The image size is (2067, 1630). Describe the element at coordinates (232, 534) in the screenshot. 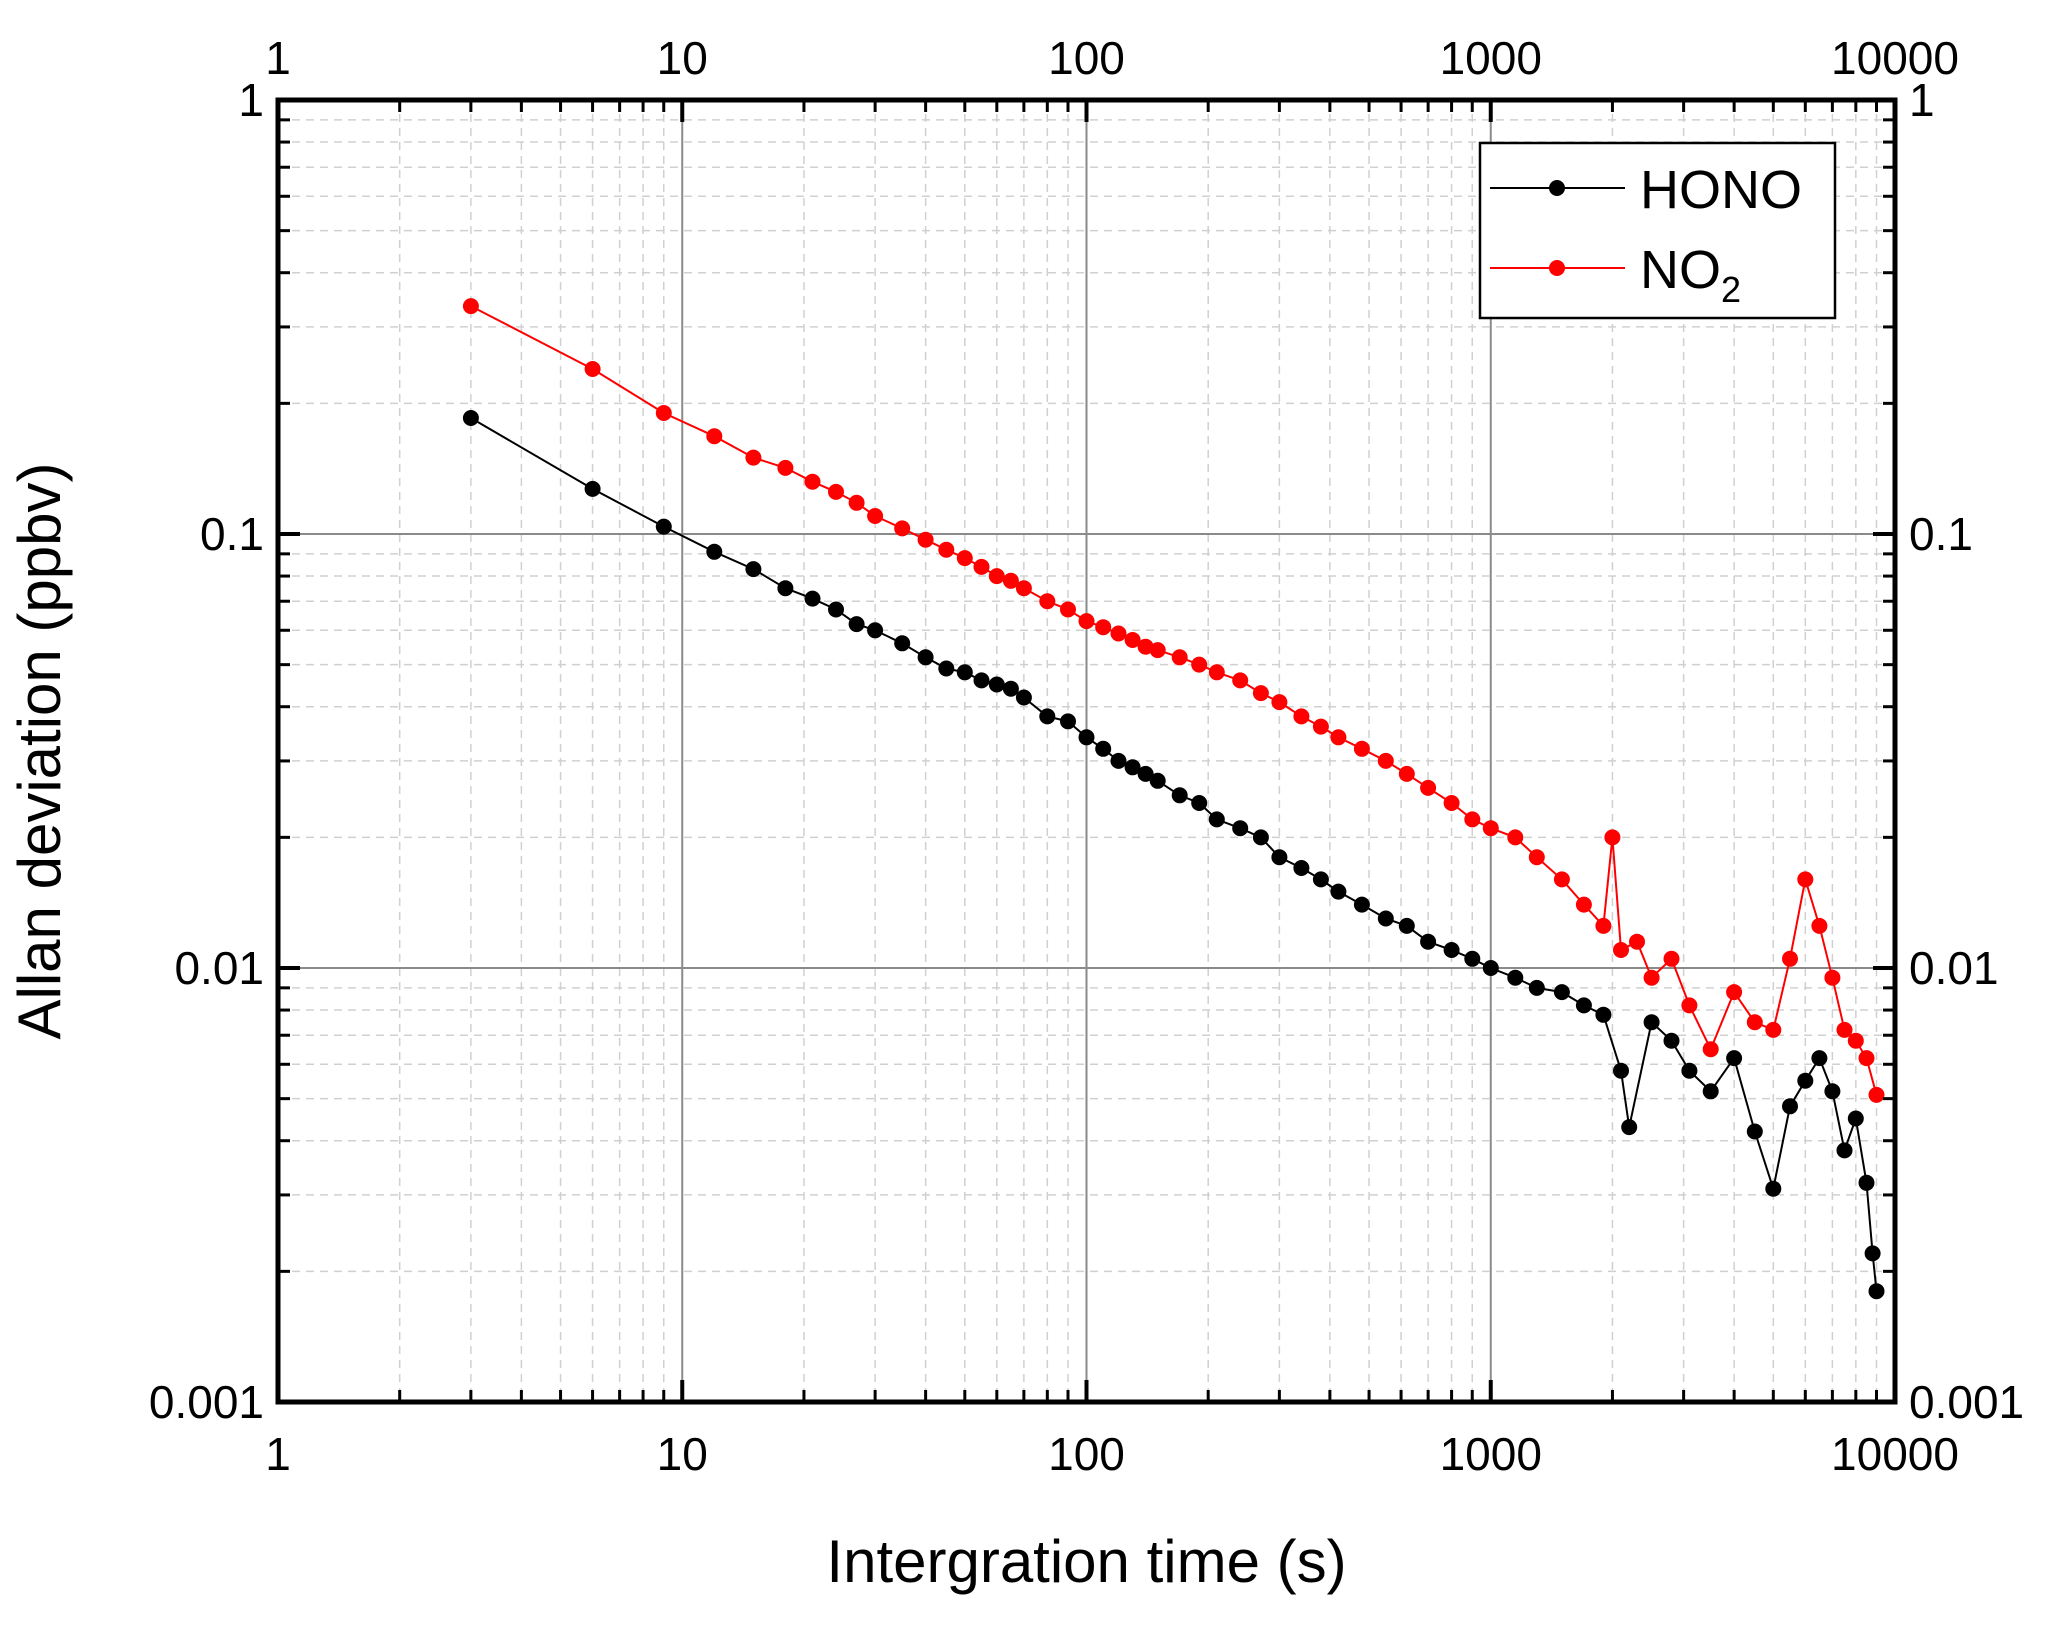

I see `y-tick-label-left: 0.1` at that location.